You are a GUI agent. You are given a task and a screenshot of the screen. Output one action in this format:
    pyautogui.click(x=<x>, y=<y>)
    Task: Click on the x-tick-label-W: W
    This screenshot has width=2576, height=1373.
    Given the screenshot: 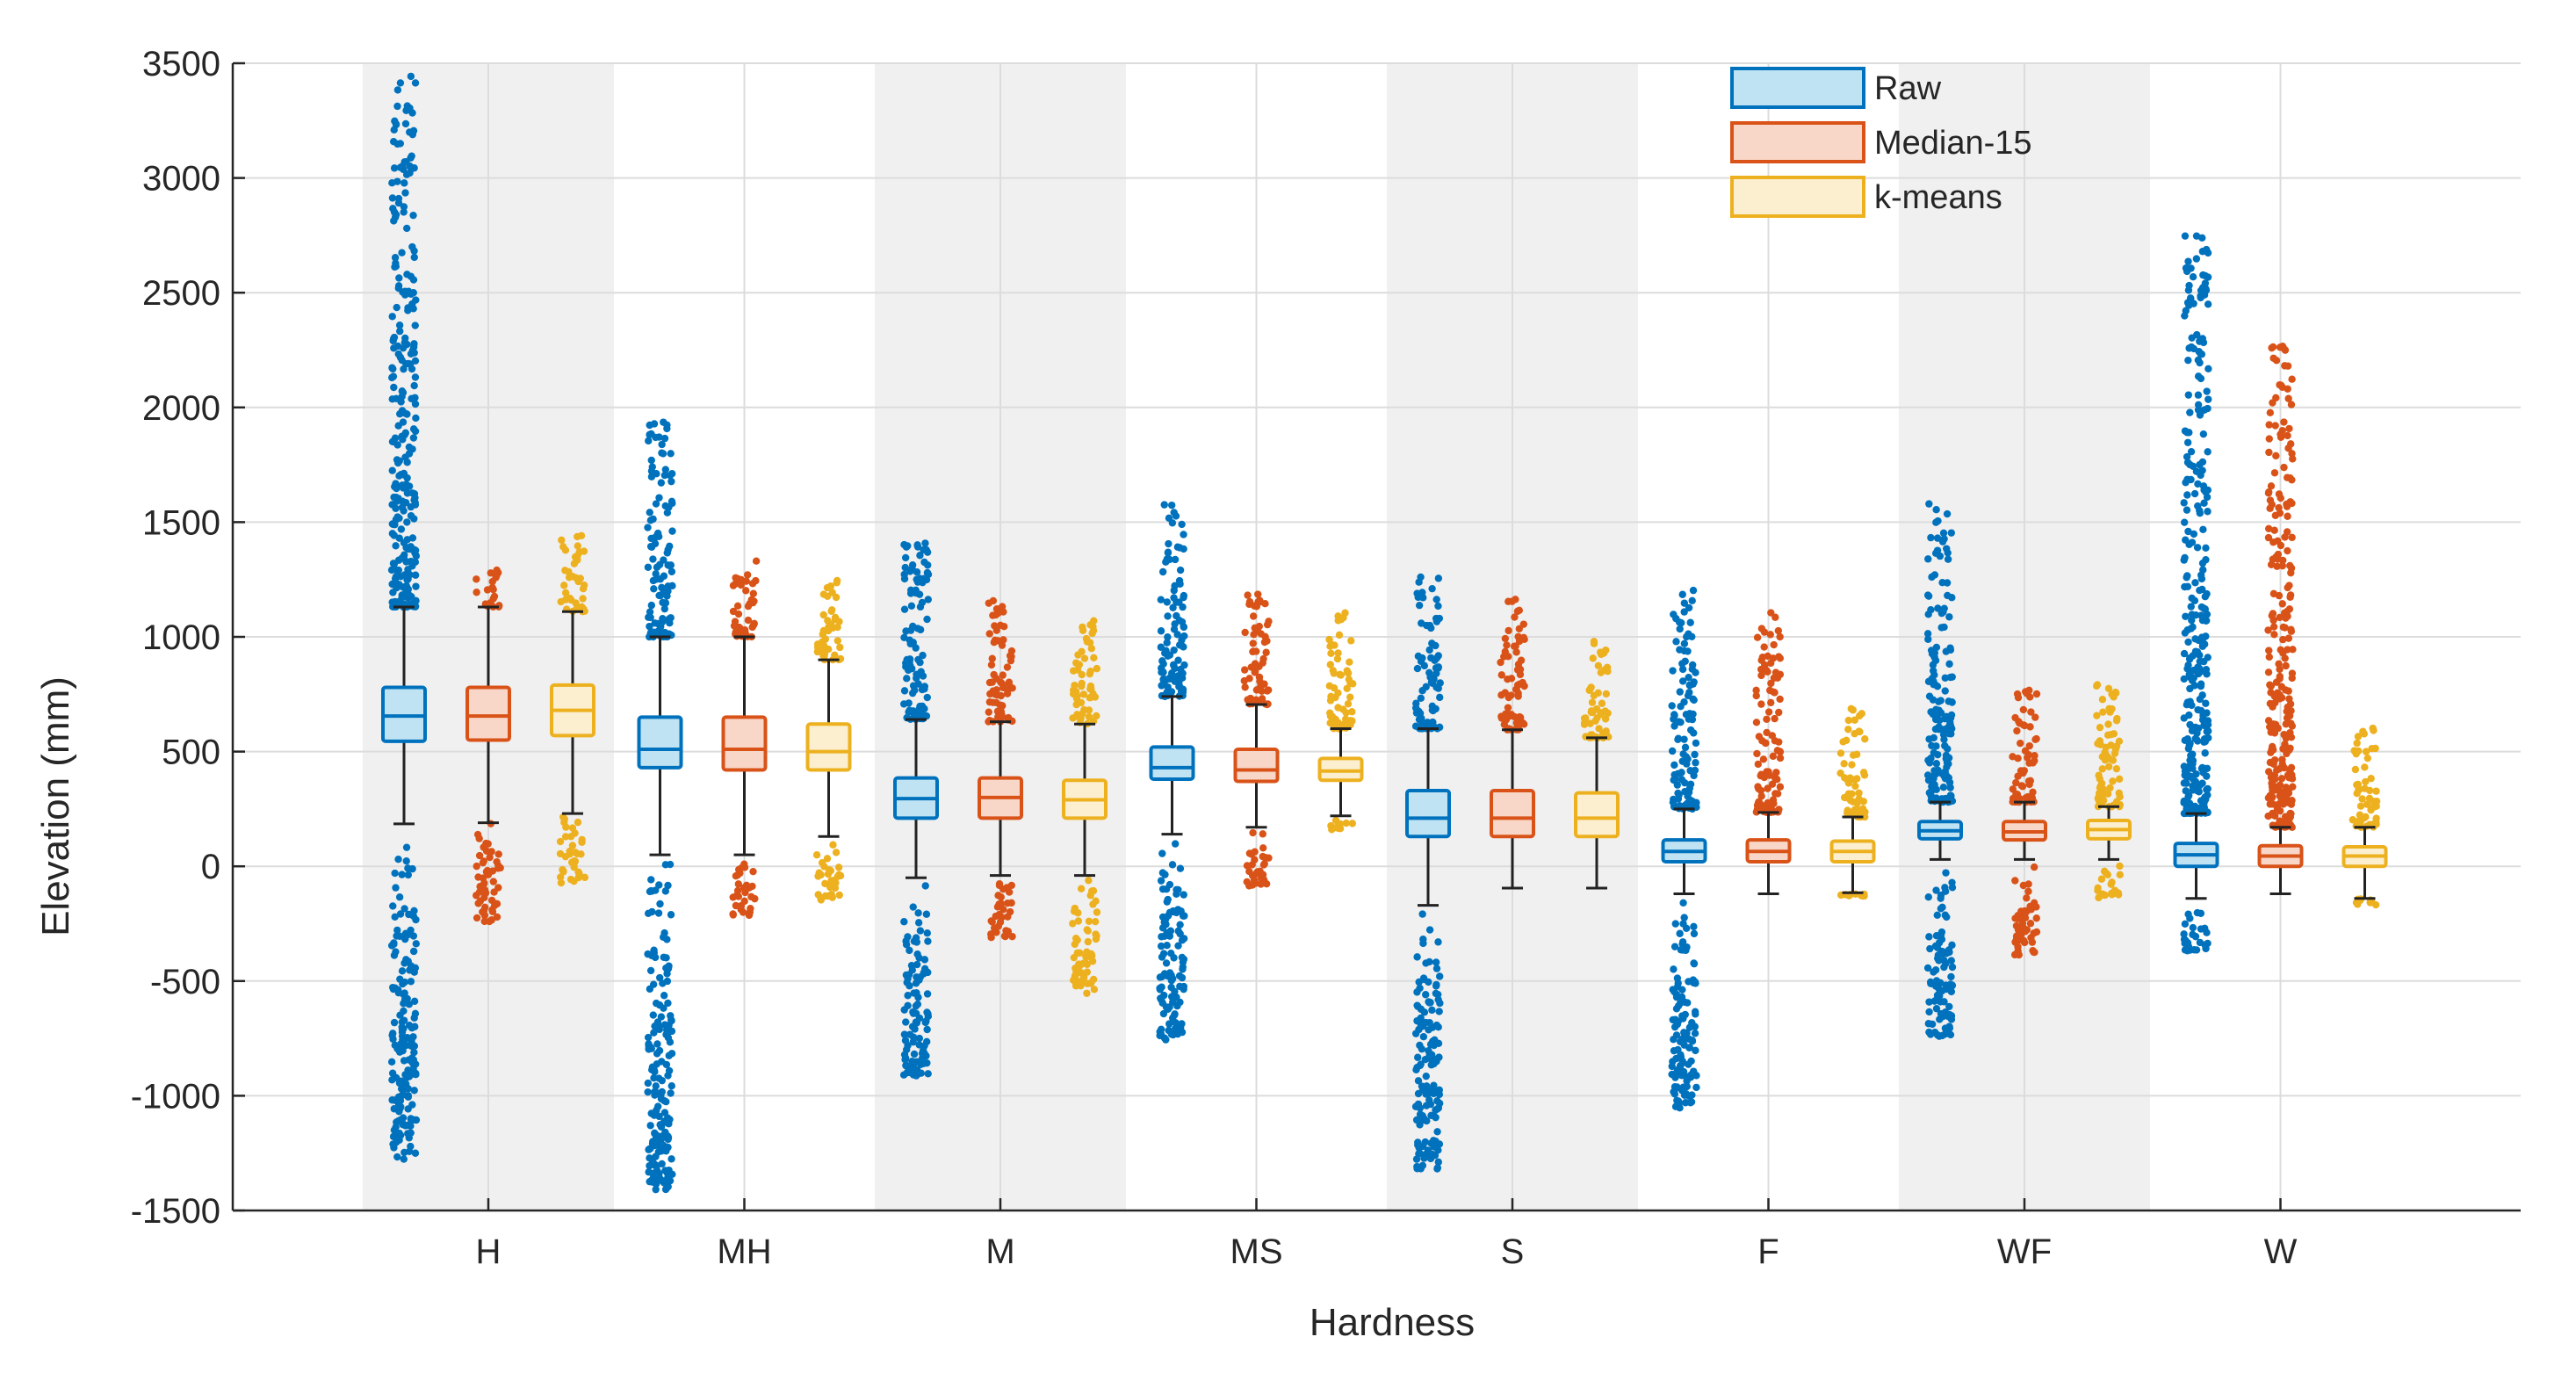 What is the action you would take?
    pyautogui.click(x=2281, y=1251)
    